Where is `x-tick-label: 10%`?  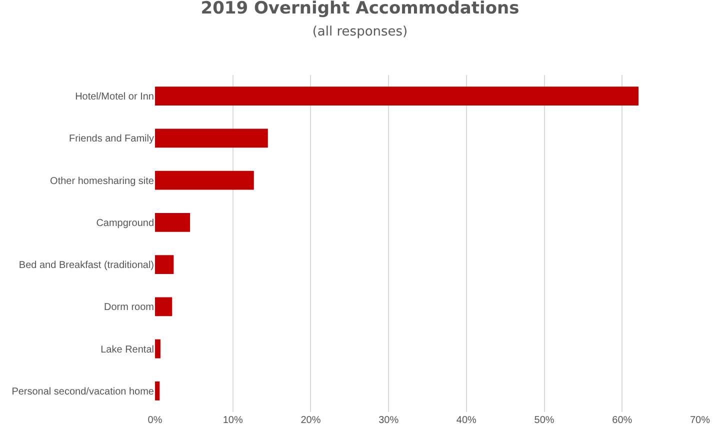 x-tick-label: 10% is located at coordinates (232, 420).